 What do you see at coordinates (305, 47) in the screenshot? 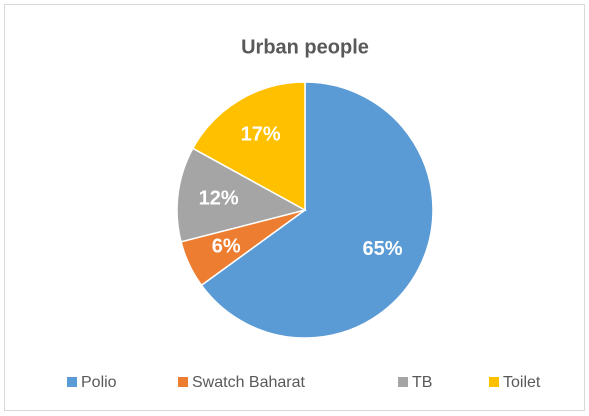
I see `chart-title: Urban people` at bounding box center [305, 47].